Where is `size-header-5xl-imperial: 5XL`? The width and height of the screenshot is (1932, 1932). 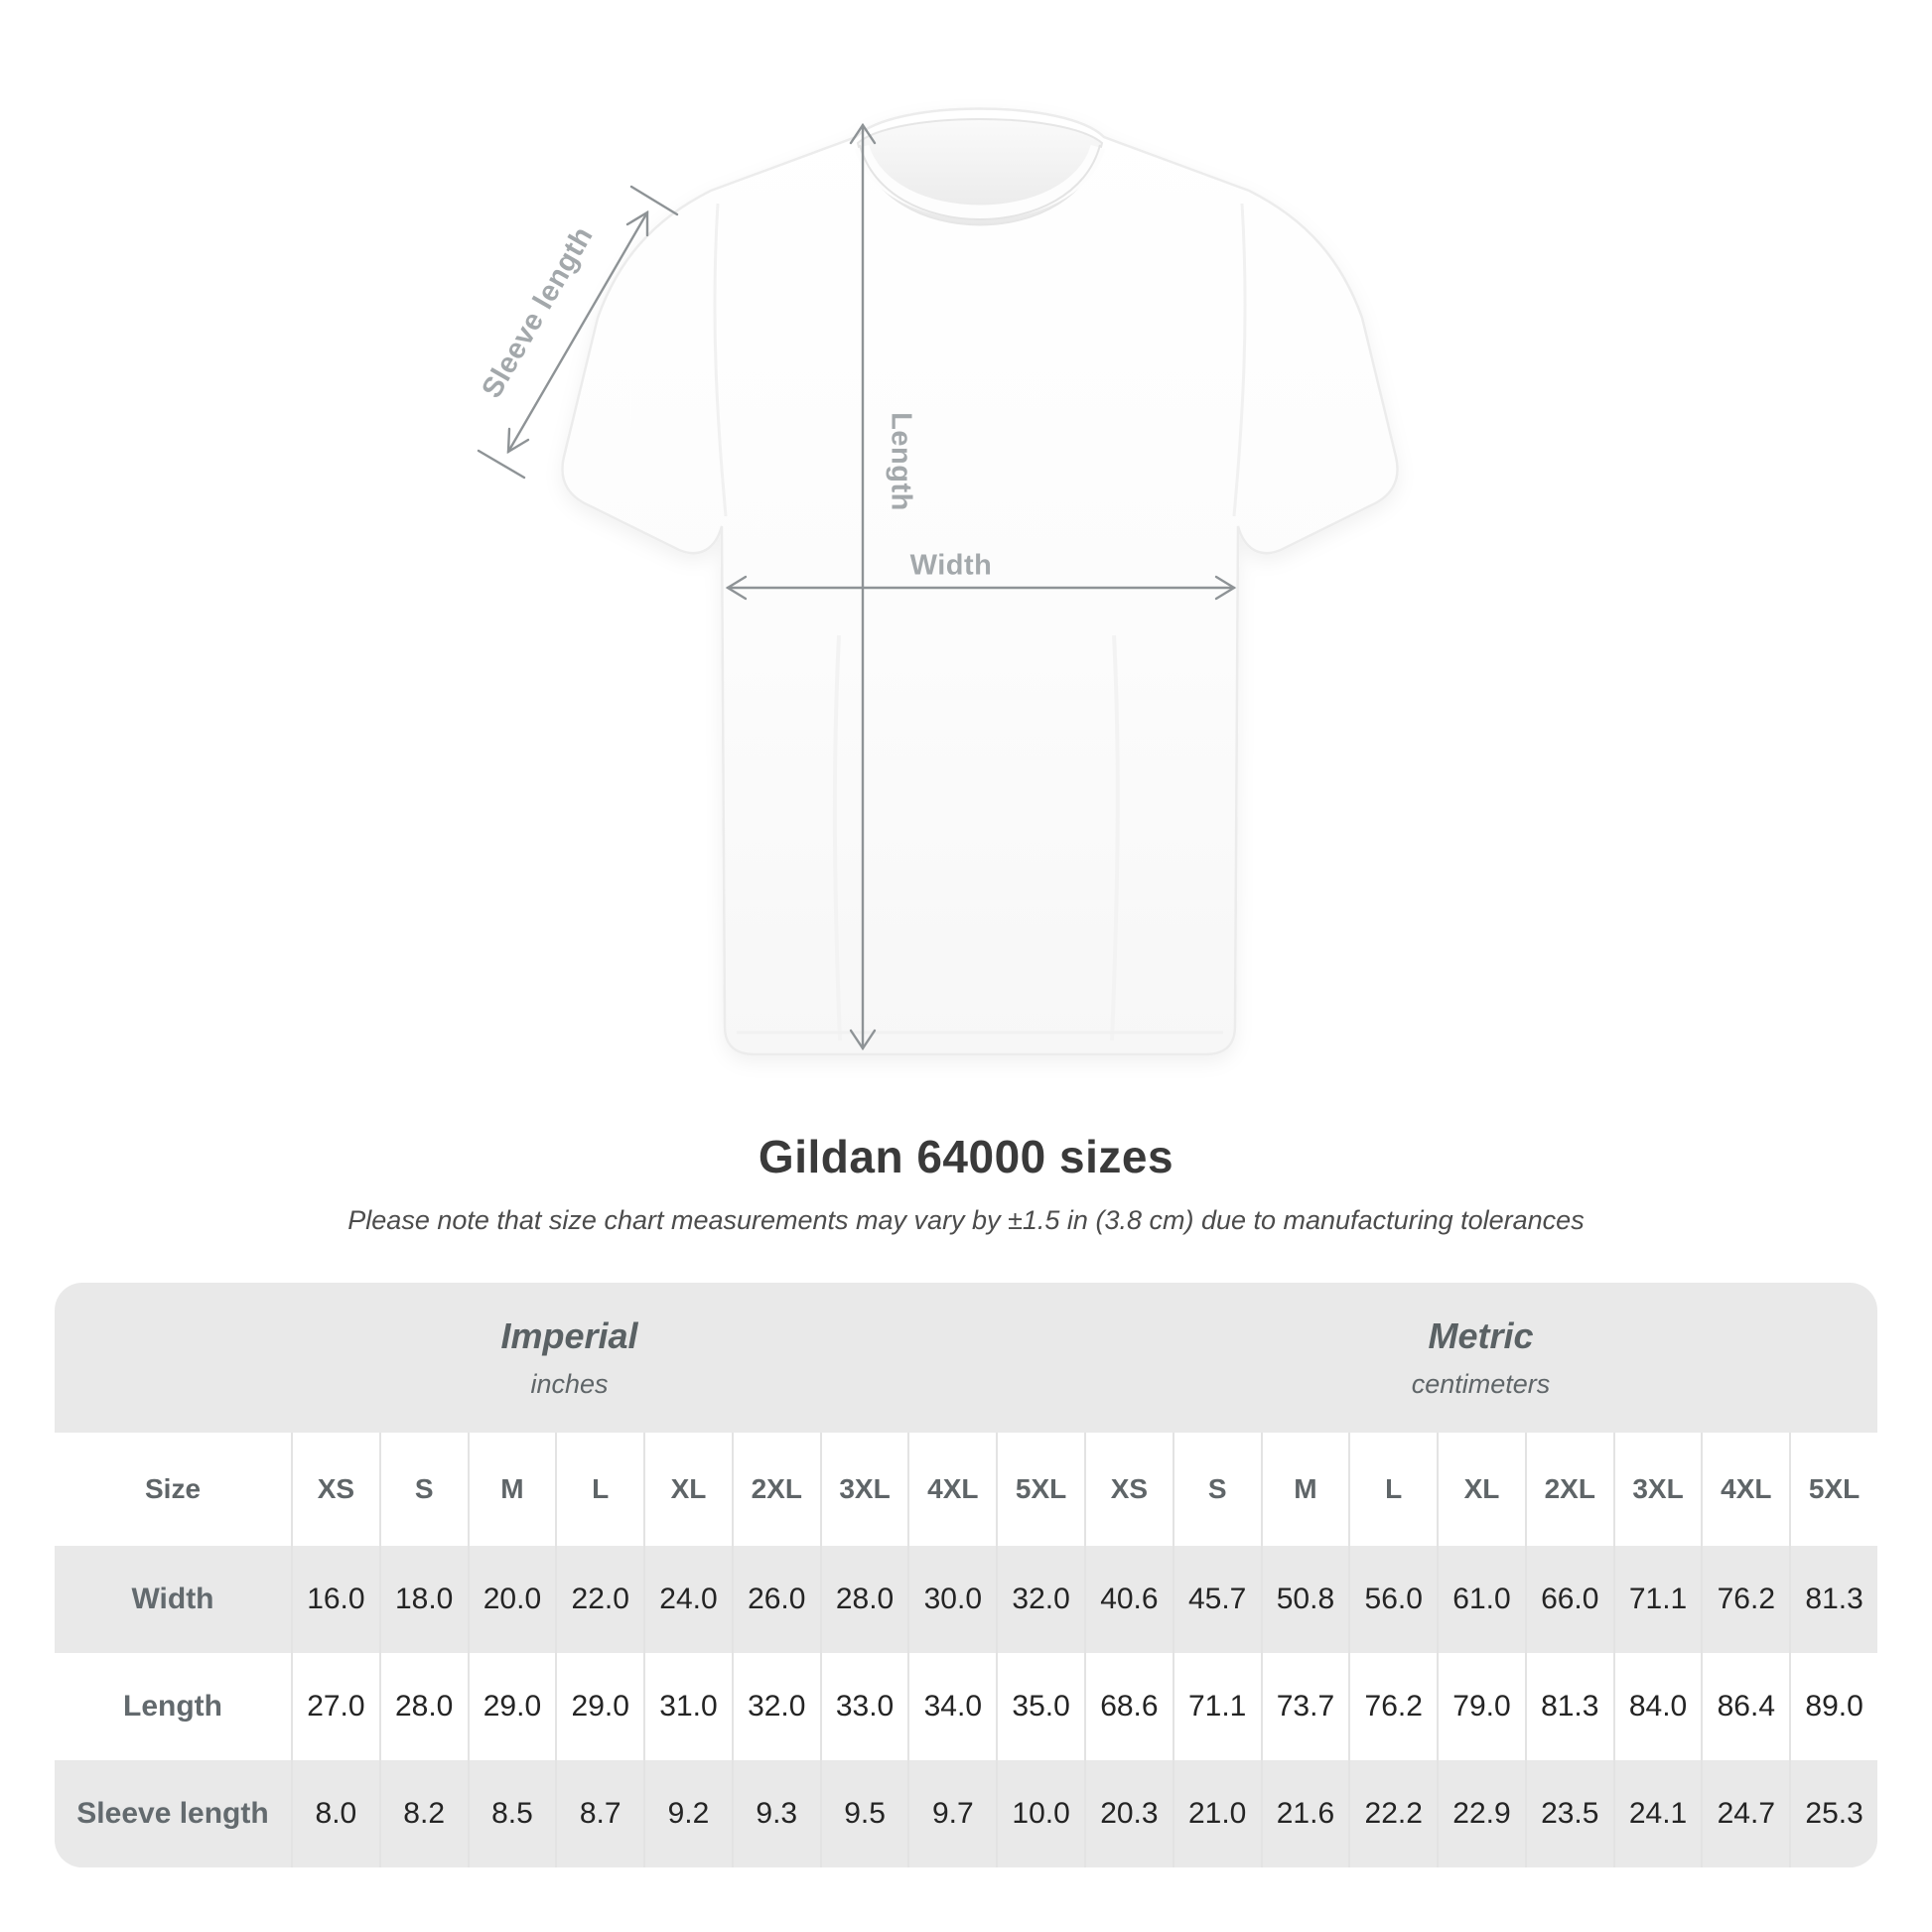
size-header-5xl-imperial: 5XL is located at coordinates (1040, 1489).